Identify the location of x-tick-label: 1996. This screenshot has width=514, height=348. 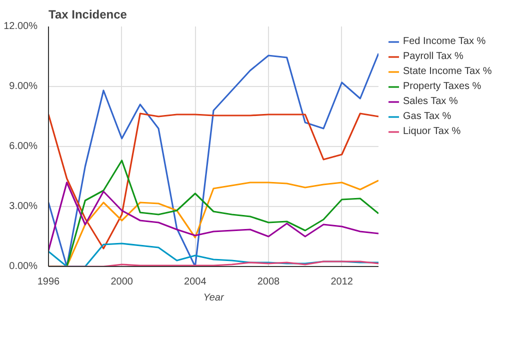
(48, 282).